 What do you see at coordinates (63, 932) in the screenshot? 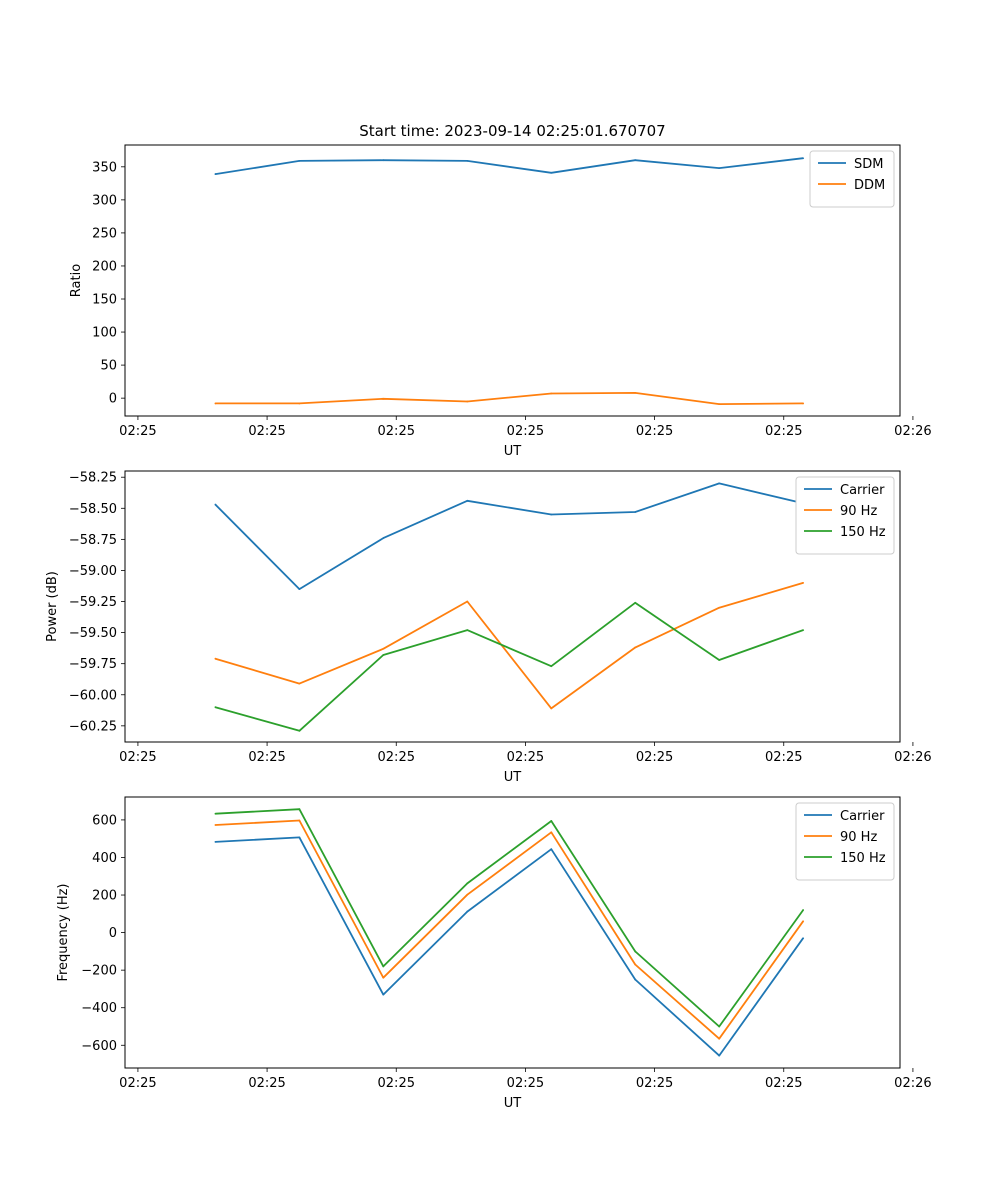
I see `y-axis-label: Frequency (Hz)` at bounding box center [63, 932].